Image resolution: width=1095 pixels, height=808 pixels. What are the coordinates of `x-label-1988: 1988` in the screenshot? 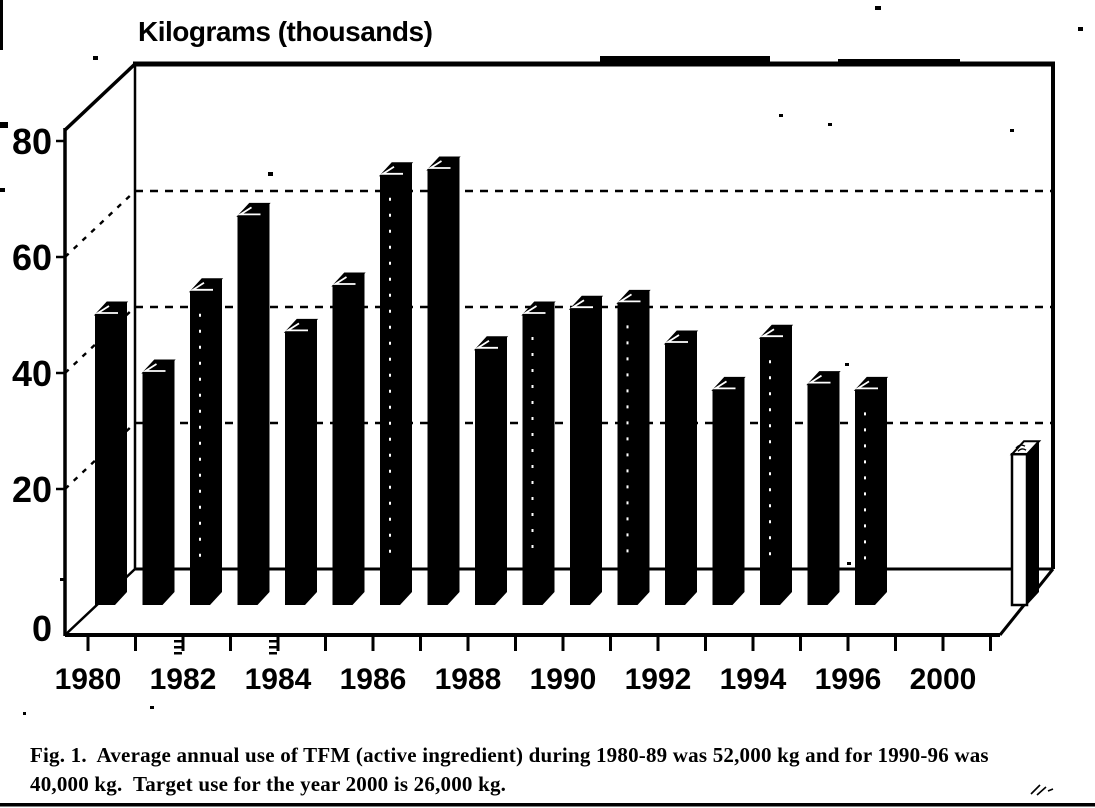 It's located at (468, 679).